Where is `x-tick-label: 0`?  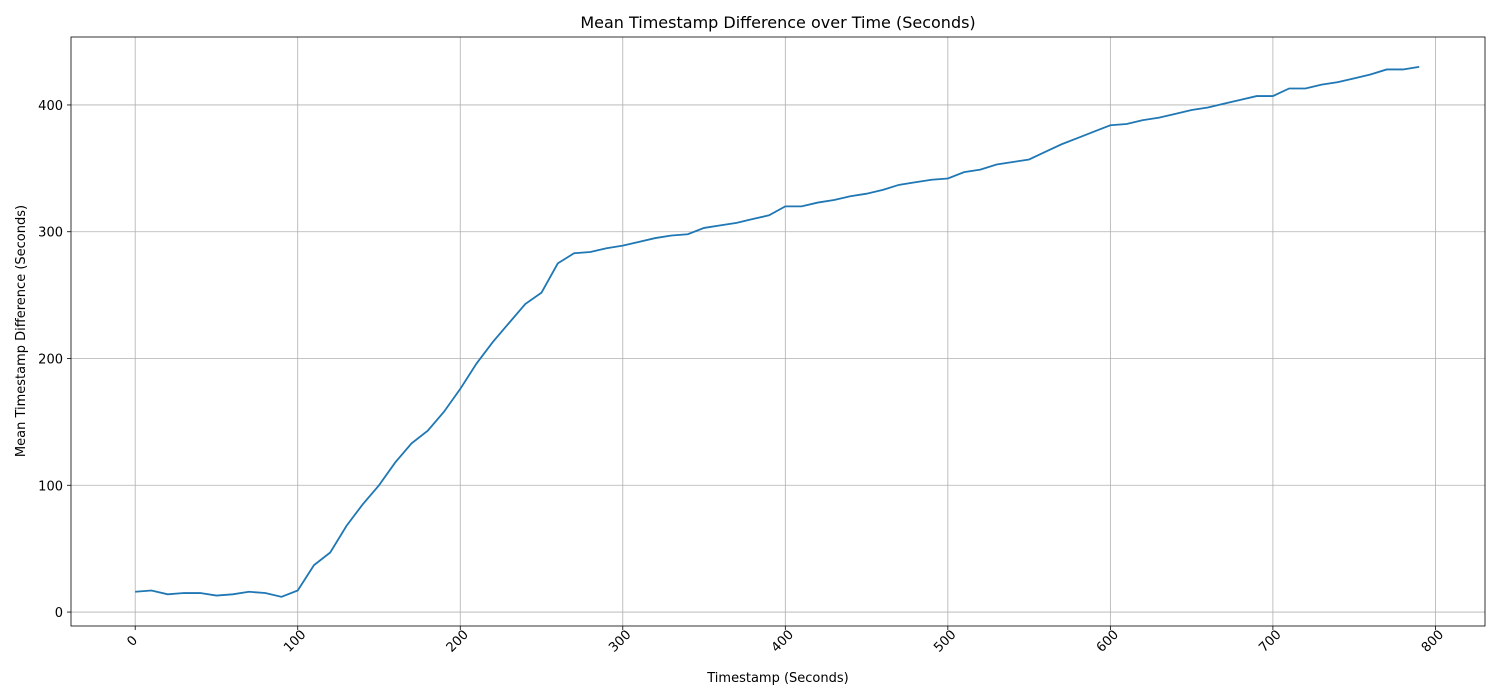 x-tick-label: 0 is located at coordinates (132, 641).